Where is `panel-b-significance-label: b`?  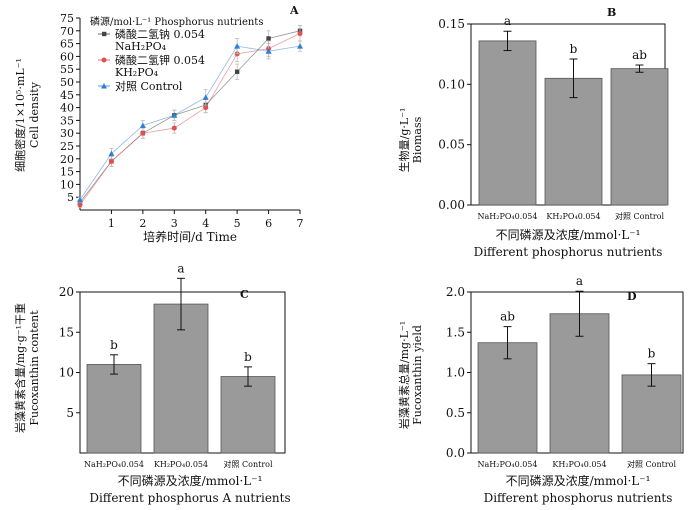 panel-b-significance-label: b is located at coordinates (574, 49).